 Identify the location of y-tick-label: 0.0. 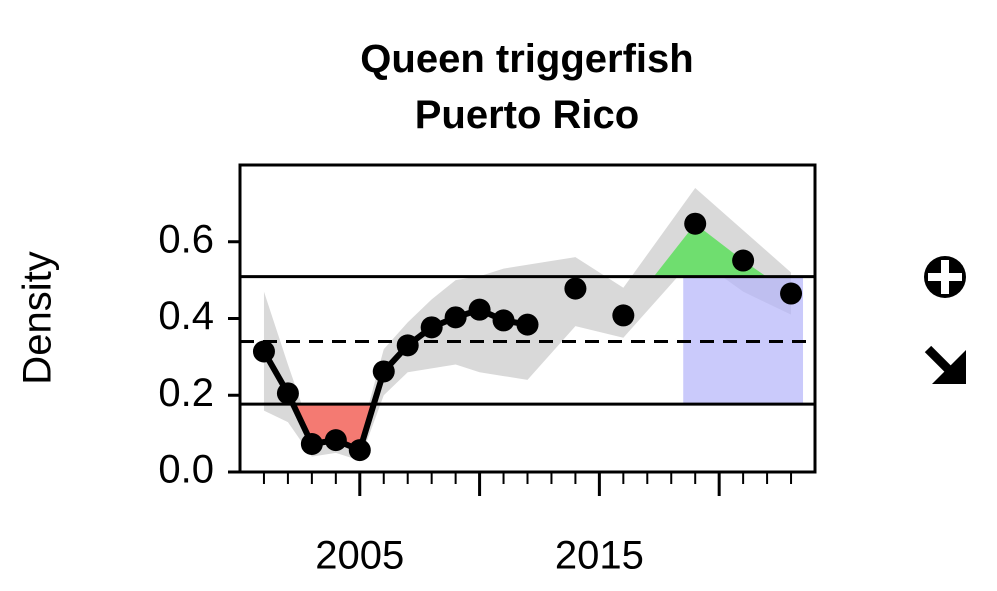
(186, 470).